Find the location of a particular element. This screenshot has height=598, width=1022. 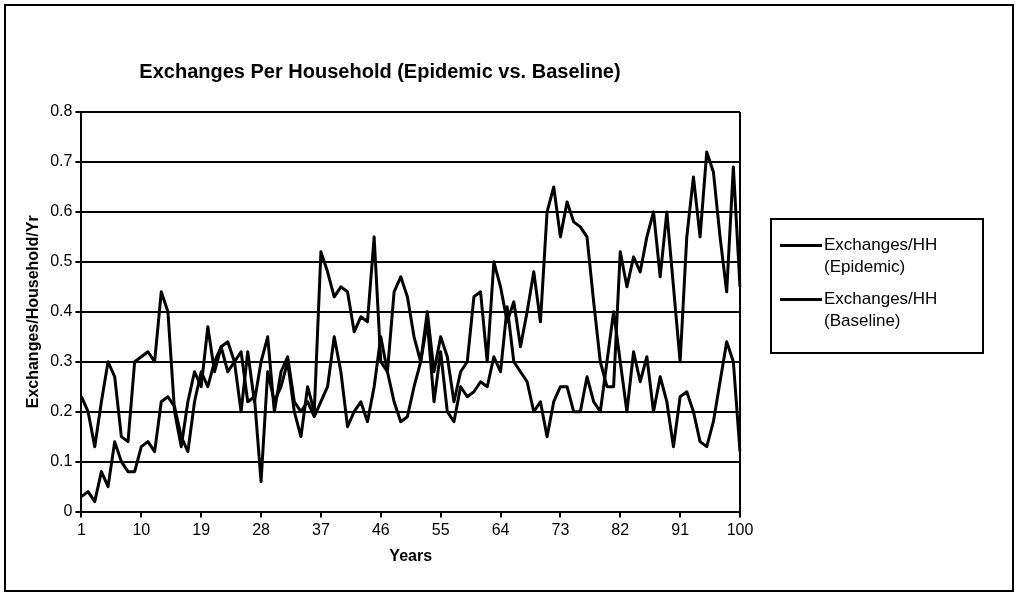

x-tick-label: 82 is located at coordinates (620, 529).